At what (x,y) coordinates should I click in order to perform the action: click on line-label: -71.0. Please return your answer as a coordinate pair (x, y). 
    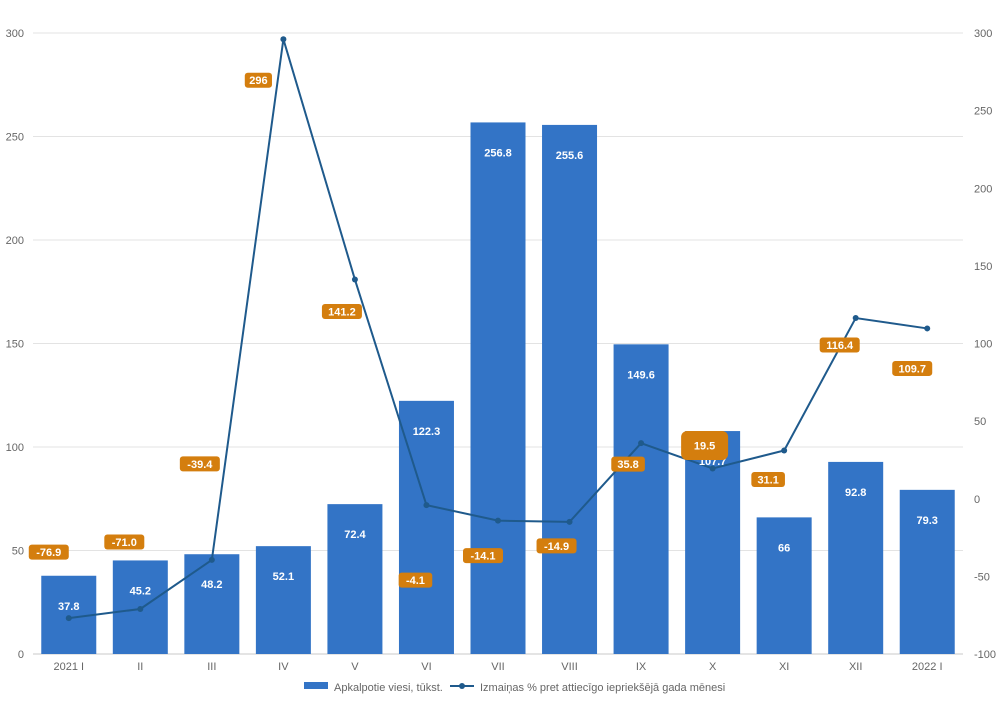
    Looking at the image, I should click on (124, 543).